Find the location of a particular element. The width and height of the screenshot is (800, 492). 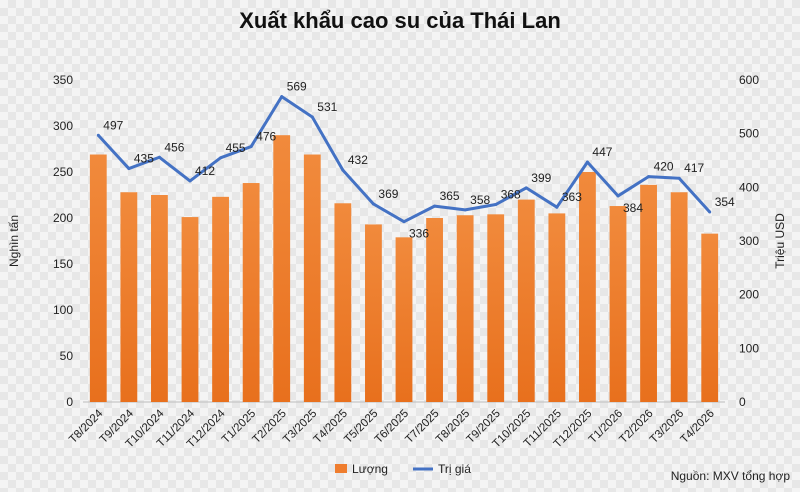

value-label-tri-gia: 531 is located at coordinates (327, 107).